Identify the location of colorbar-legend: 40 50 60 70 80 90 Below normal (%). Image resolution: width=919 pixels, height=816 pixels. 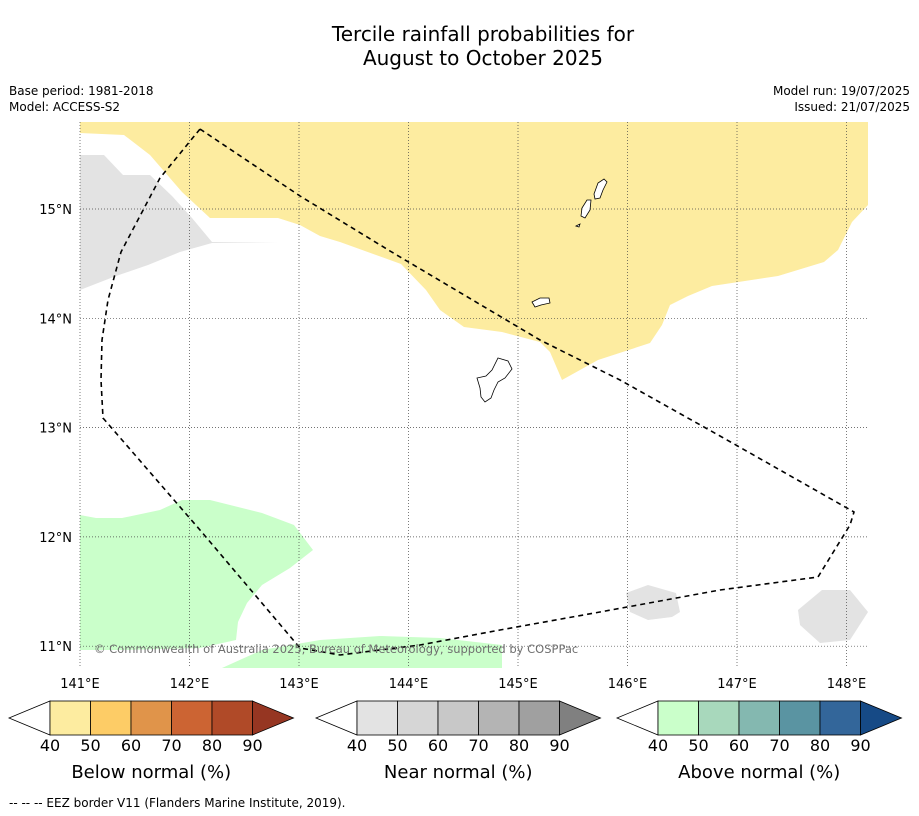
(151, 741).